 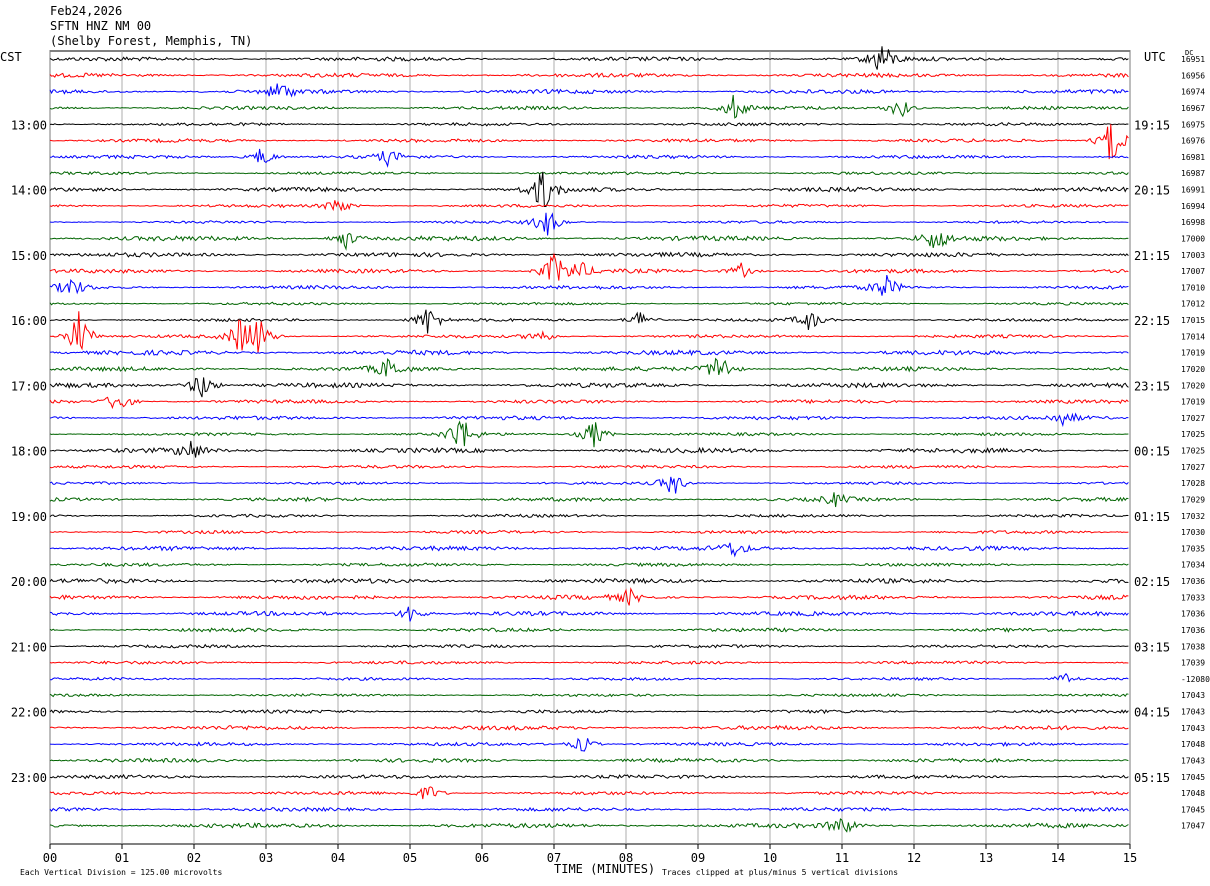 What do you see at coordinates (1193, 646) in the screenshot?
I see `dc-offset-label: 17038` at bounding box center [1193, 646].